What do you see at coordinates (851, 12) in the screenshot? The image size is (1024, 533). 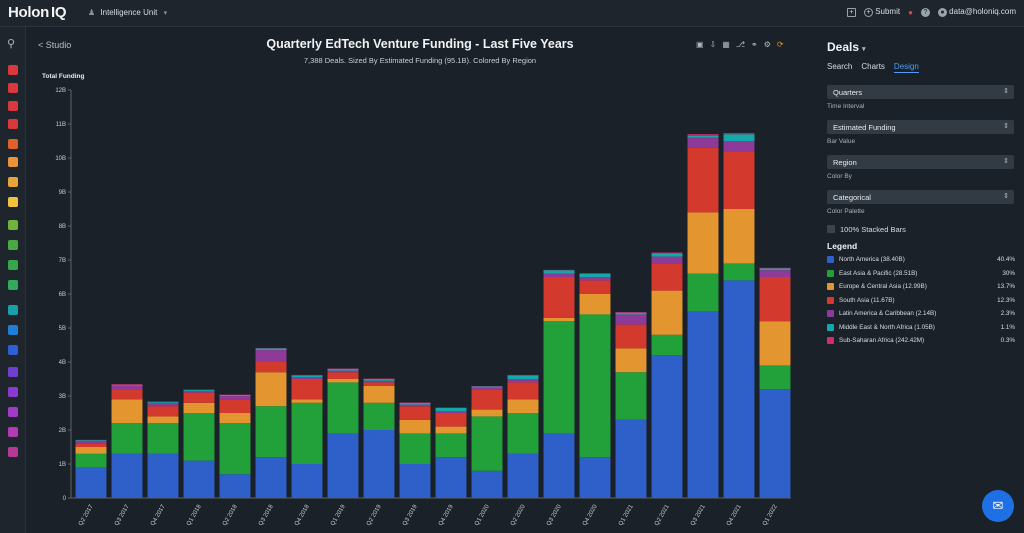 I see `expand-icon: +` at bounding box center [851, 12].